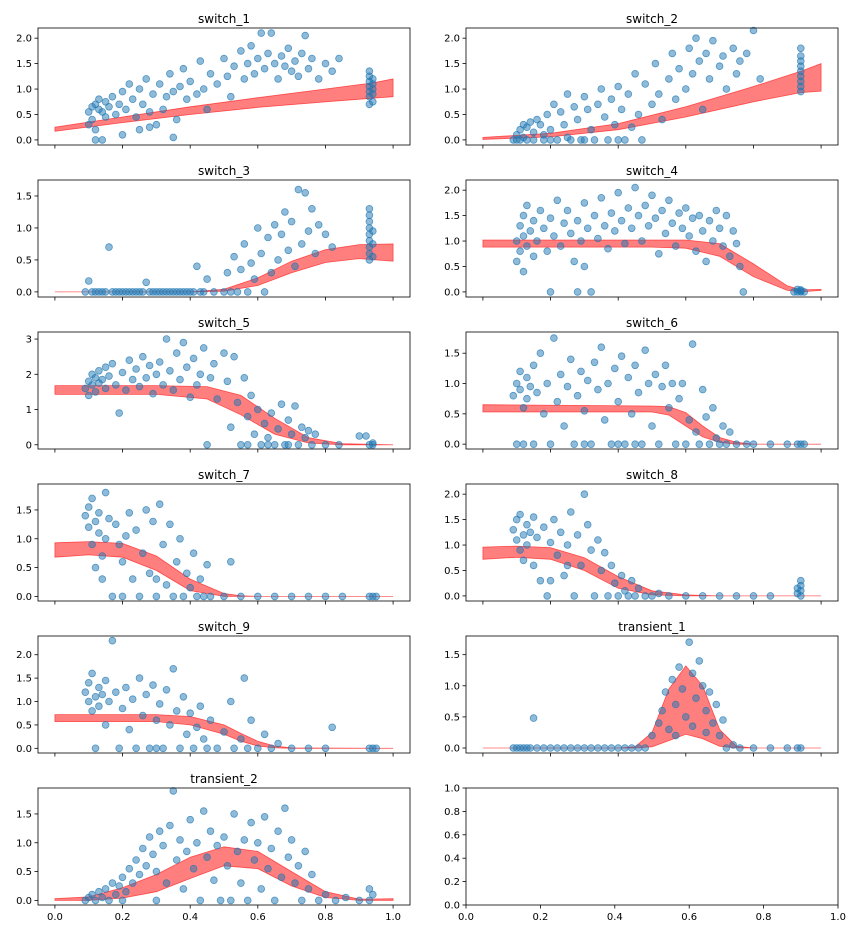 Image resolution: width=856 pixels, height=928 pixels. What do you see at coordinates (452, 882) in the screenshot?
I see `y-tick-label: 0.2` at bounding box center [452, 882].